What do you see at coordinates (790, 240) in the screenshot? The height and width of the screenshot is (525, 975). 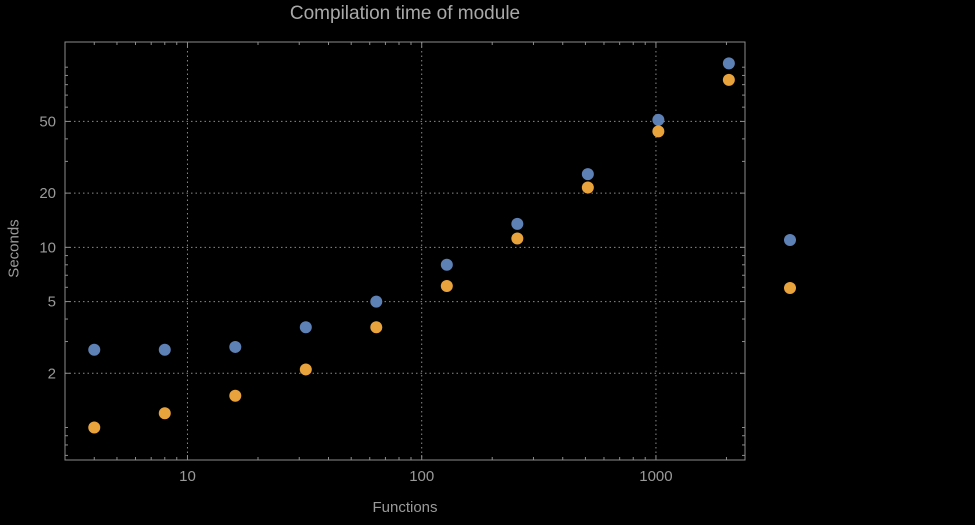 I see `legend-marker-blue-marker` at bounding box center [790, 240].